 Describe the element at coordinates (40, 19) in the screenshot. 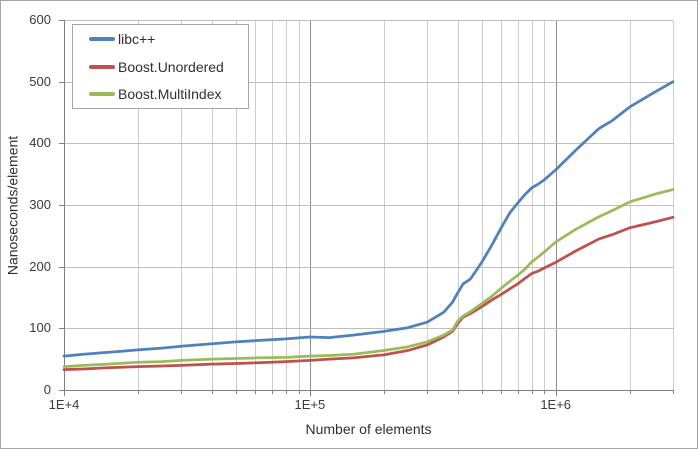

I see `y-tick-label: 600` at that location.